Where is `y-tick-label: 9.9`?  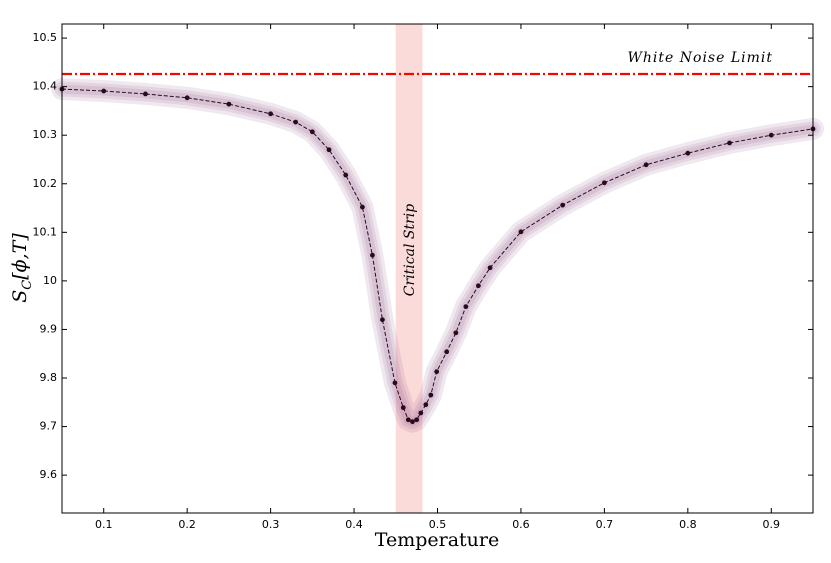 y-tick-label: 9.9 is located at coordinates (49, 328).